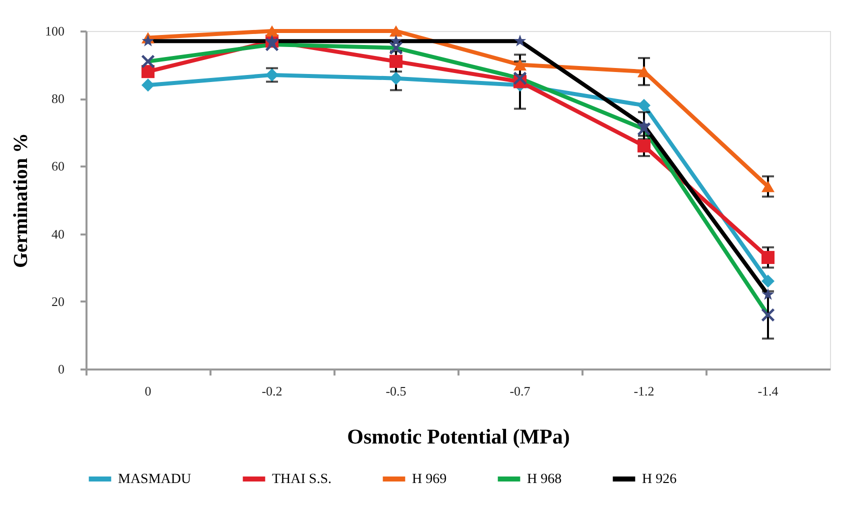 This screenshot has width=855, height=514. Describe the element at coordinates (396, 391) in the screenshot. I see `x-tick-label: -0.5` at that location.